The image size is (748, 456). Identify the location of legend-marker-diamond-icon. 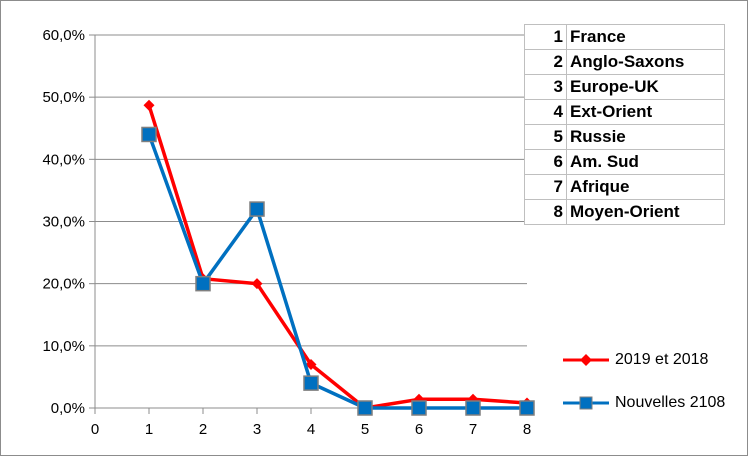
(586, 360).